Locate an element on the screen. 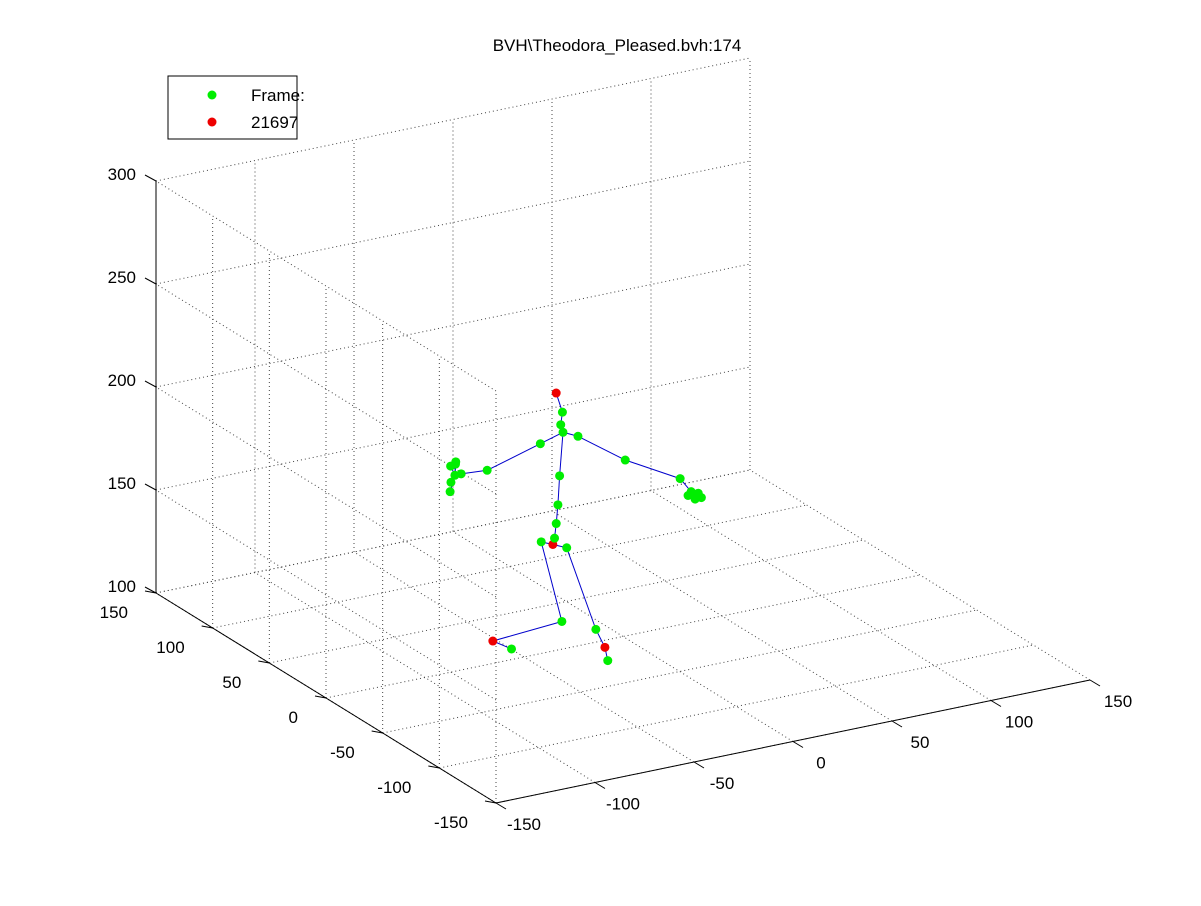 The image size is (1201, 906). bone-l_shoulder-l_arm is located at coordinates (601, 448).